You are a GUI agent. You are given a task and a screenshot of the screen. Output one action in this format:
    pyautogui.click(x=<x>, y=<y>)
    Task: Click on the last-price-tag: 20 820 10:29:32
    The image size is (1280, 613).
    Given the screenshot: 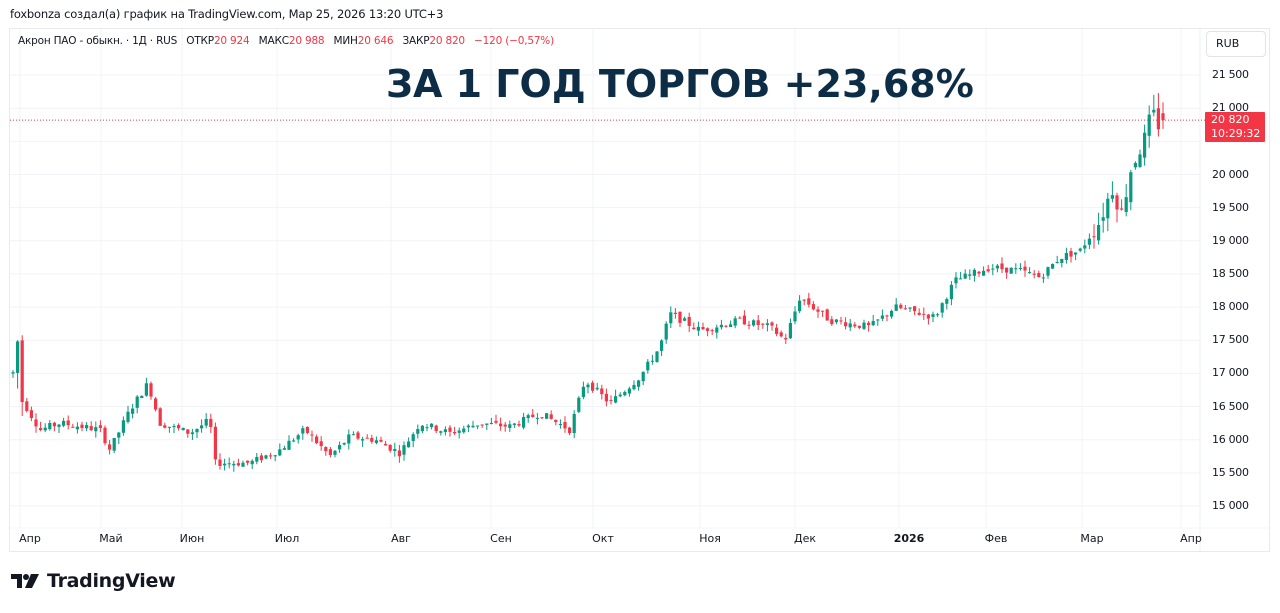 What is the action you would take?
    pyautogui.click(x=1235, y=127)
    